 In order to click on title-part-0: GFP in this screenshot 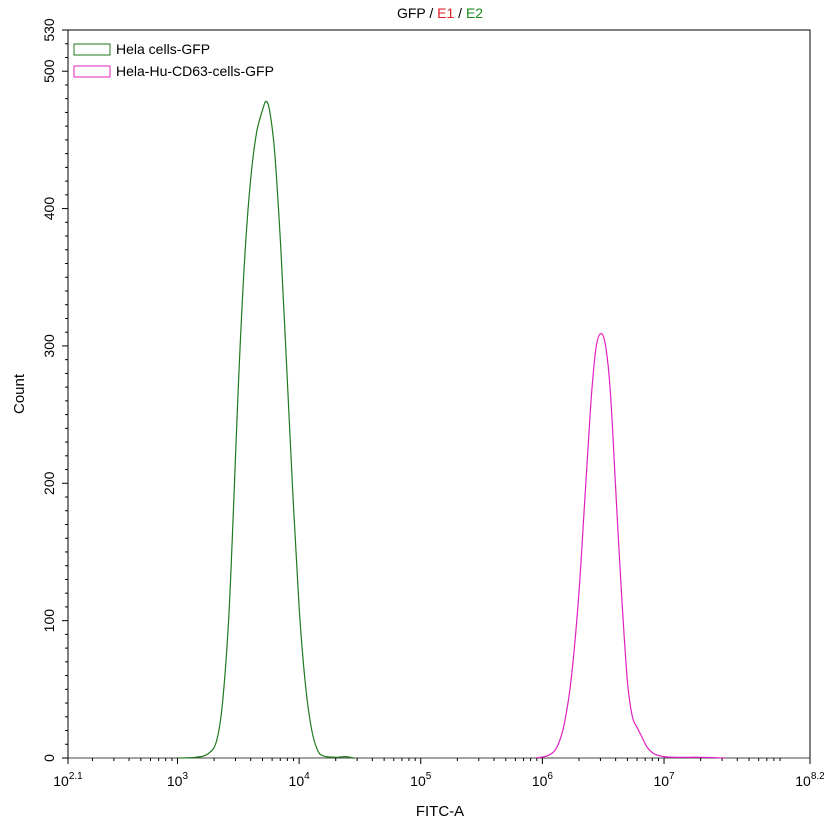, I will do `click(411, 13)`.